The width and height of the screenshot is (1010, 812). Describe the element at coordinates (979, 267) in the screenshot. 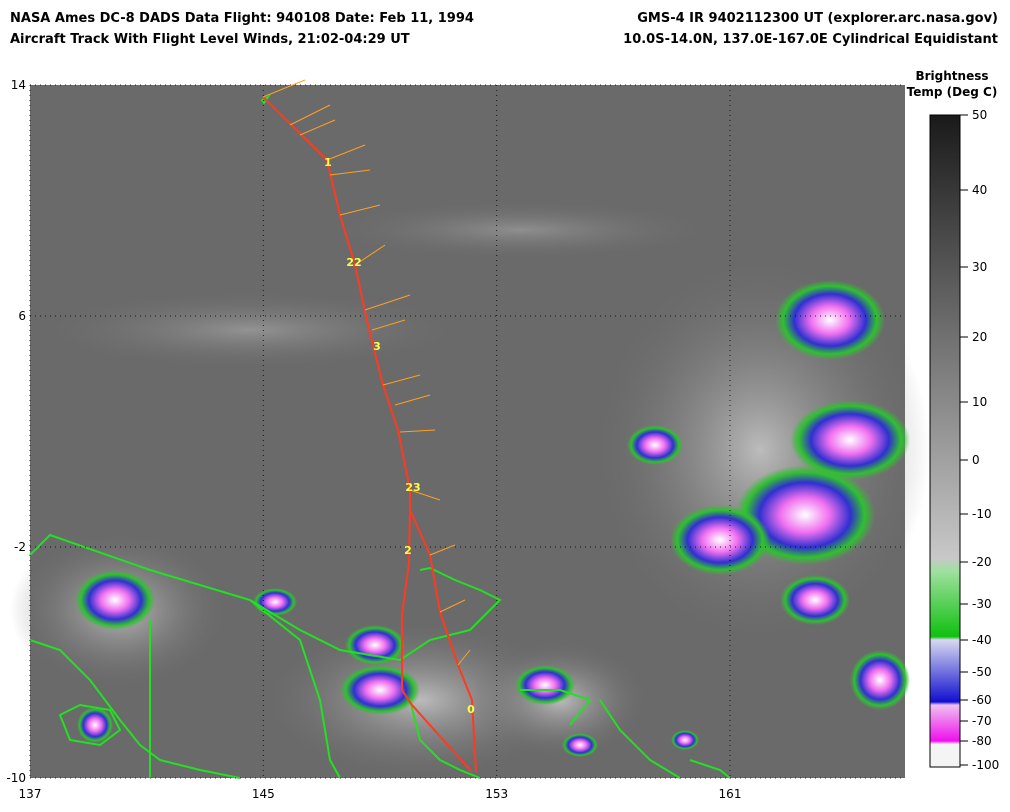

I see `colorbar-tick-label: 30` at that location.